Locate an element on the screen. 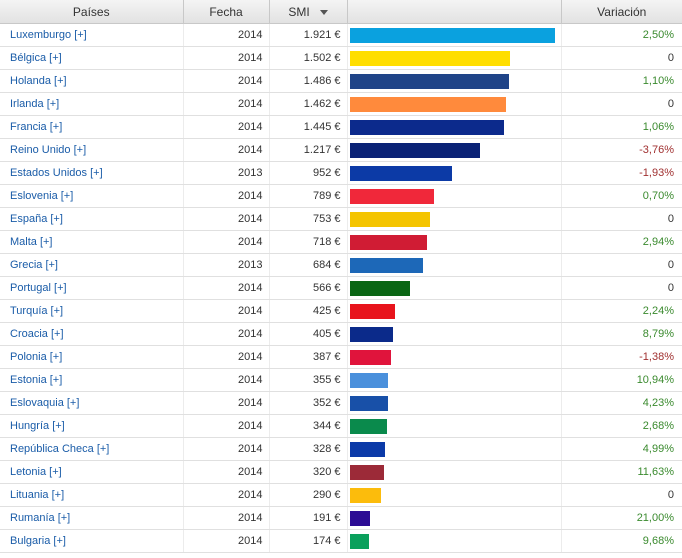  country-link: Francia [+] is located at coordinates (36, 127).